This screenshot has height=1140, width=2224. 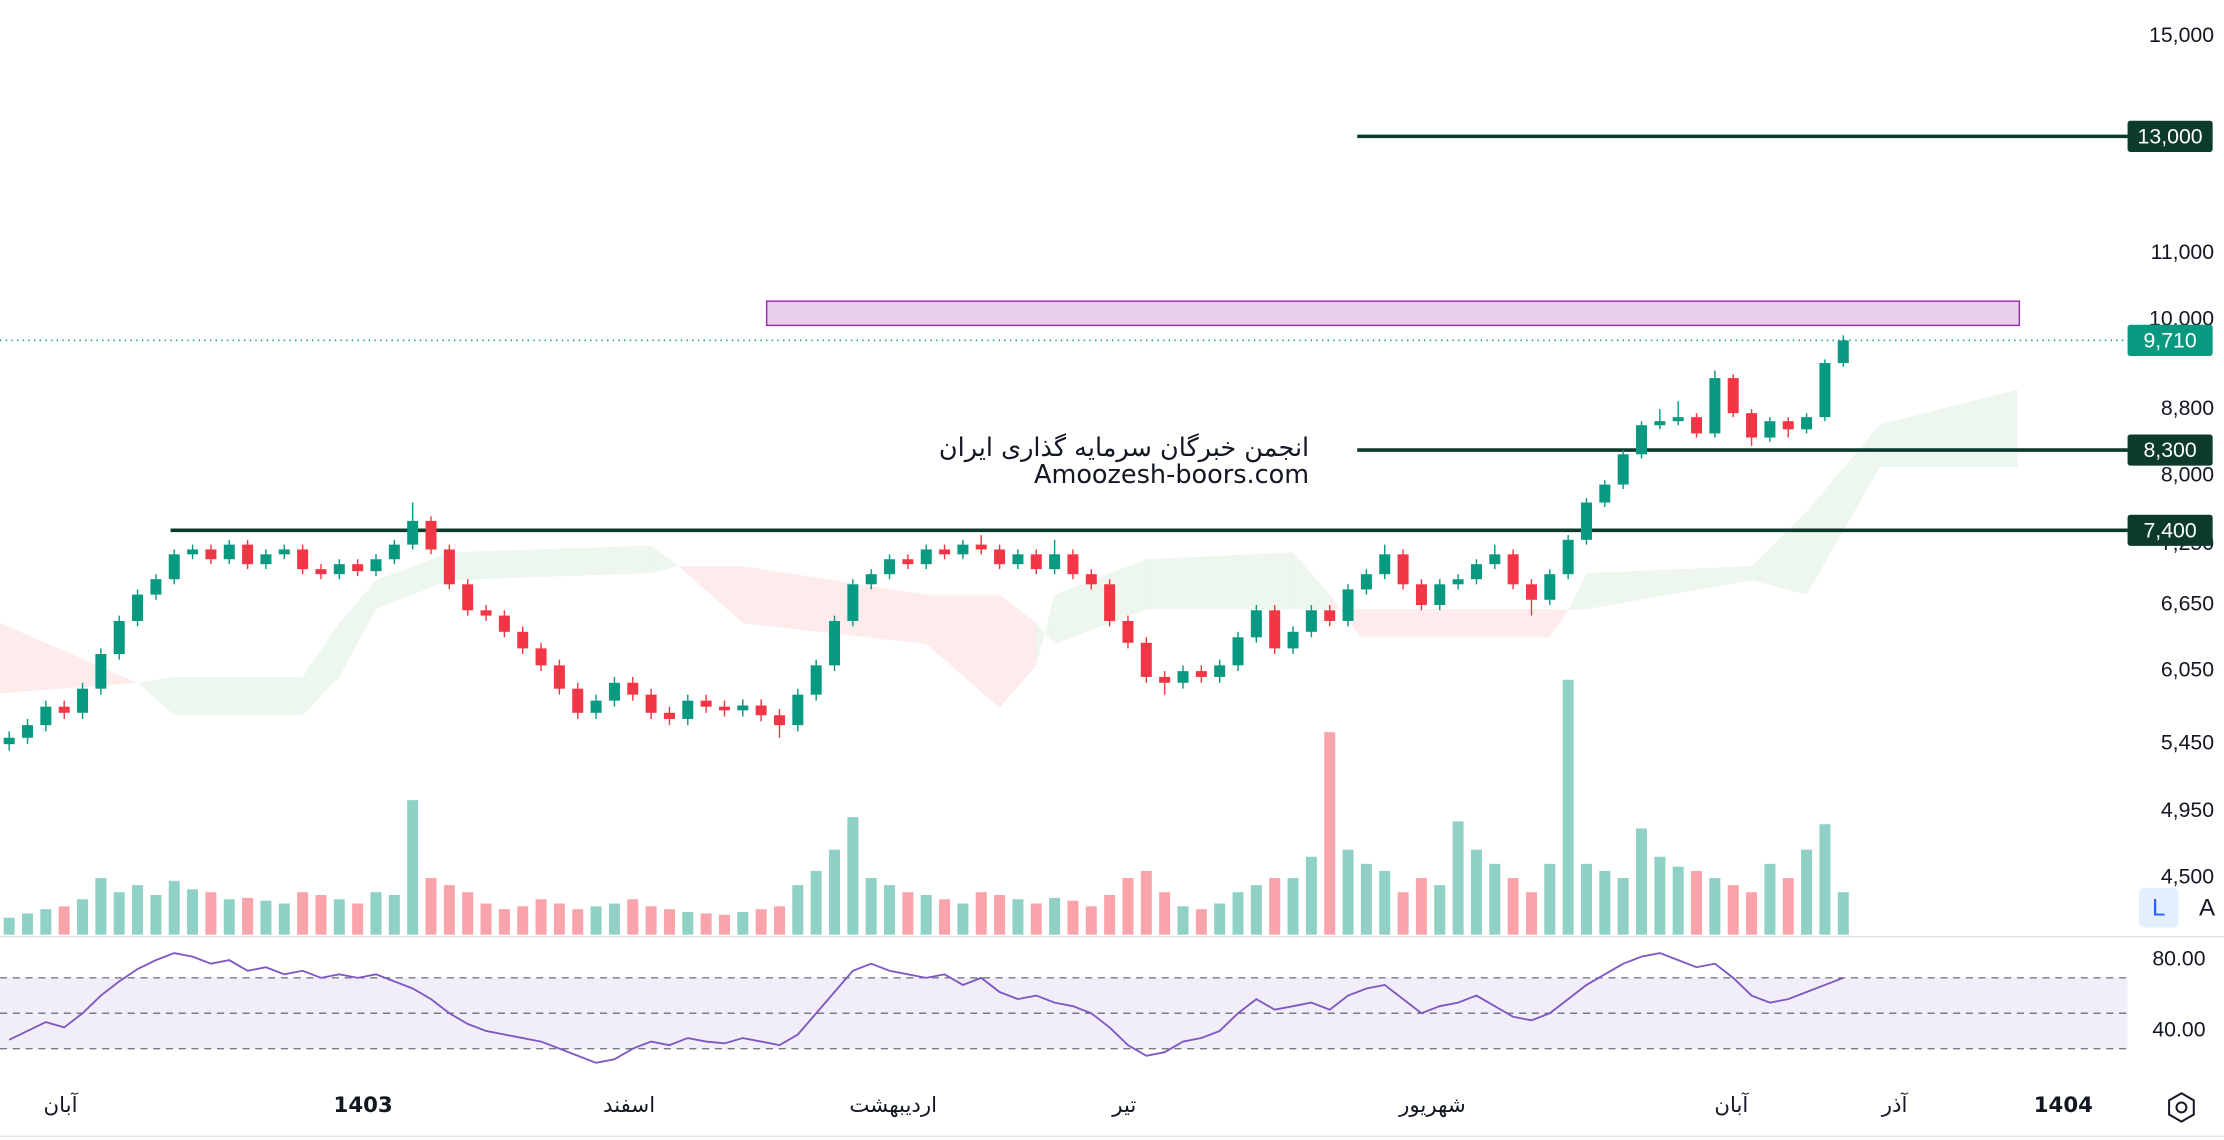 What do you see at coordinates (2169, 450) in the screenshot?
I see `level-label: 8,300` at bounding box center [2169, 450].